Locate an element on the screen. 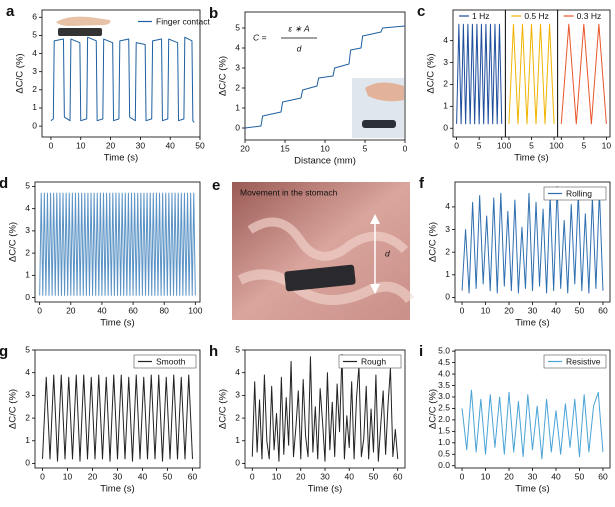 The width and height of the screenshot is (615, 507). y-tick-label: 4.5 is located at coordinates (444, 362).